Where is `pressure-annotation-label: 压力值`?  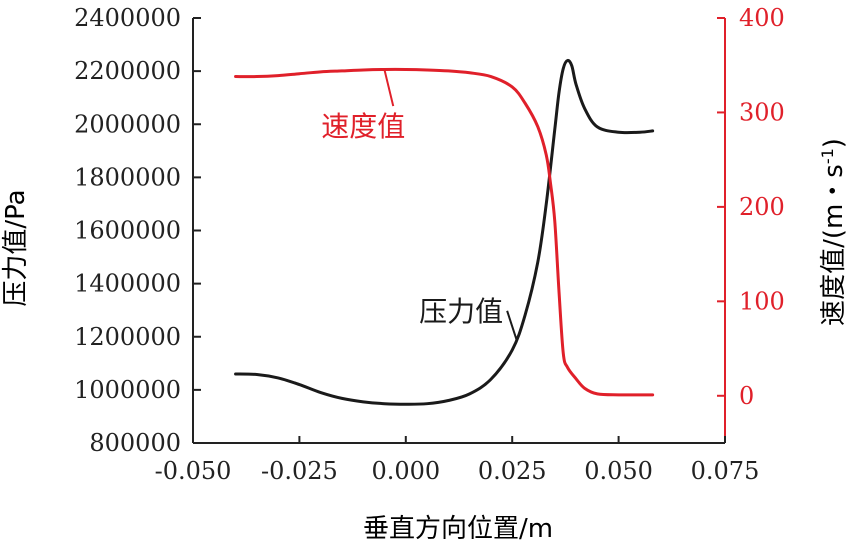 pressure-annotation-label: 压力值 is located at coordinates (461, 311).